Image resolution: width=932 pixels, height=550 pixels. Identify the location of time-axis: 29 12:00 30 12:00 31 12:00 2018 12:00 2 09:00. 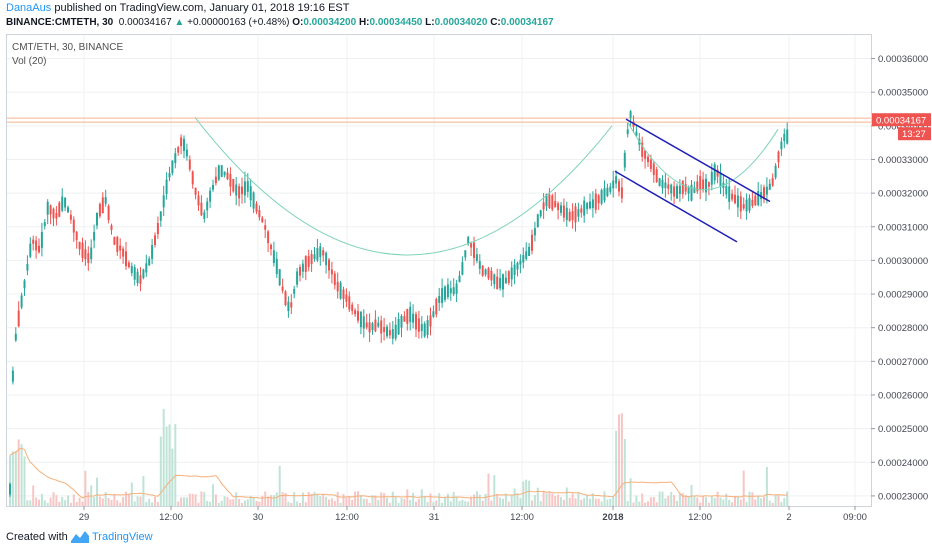
(473, 514).